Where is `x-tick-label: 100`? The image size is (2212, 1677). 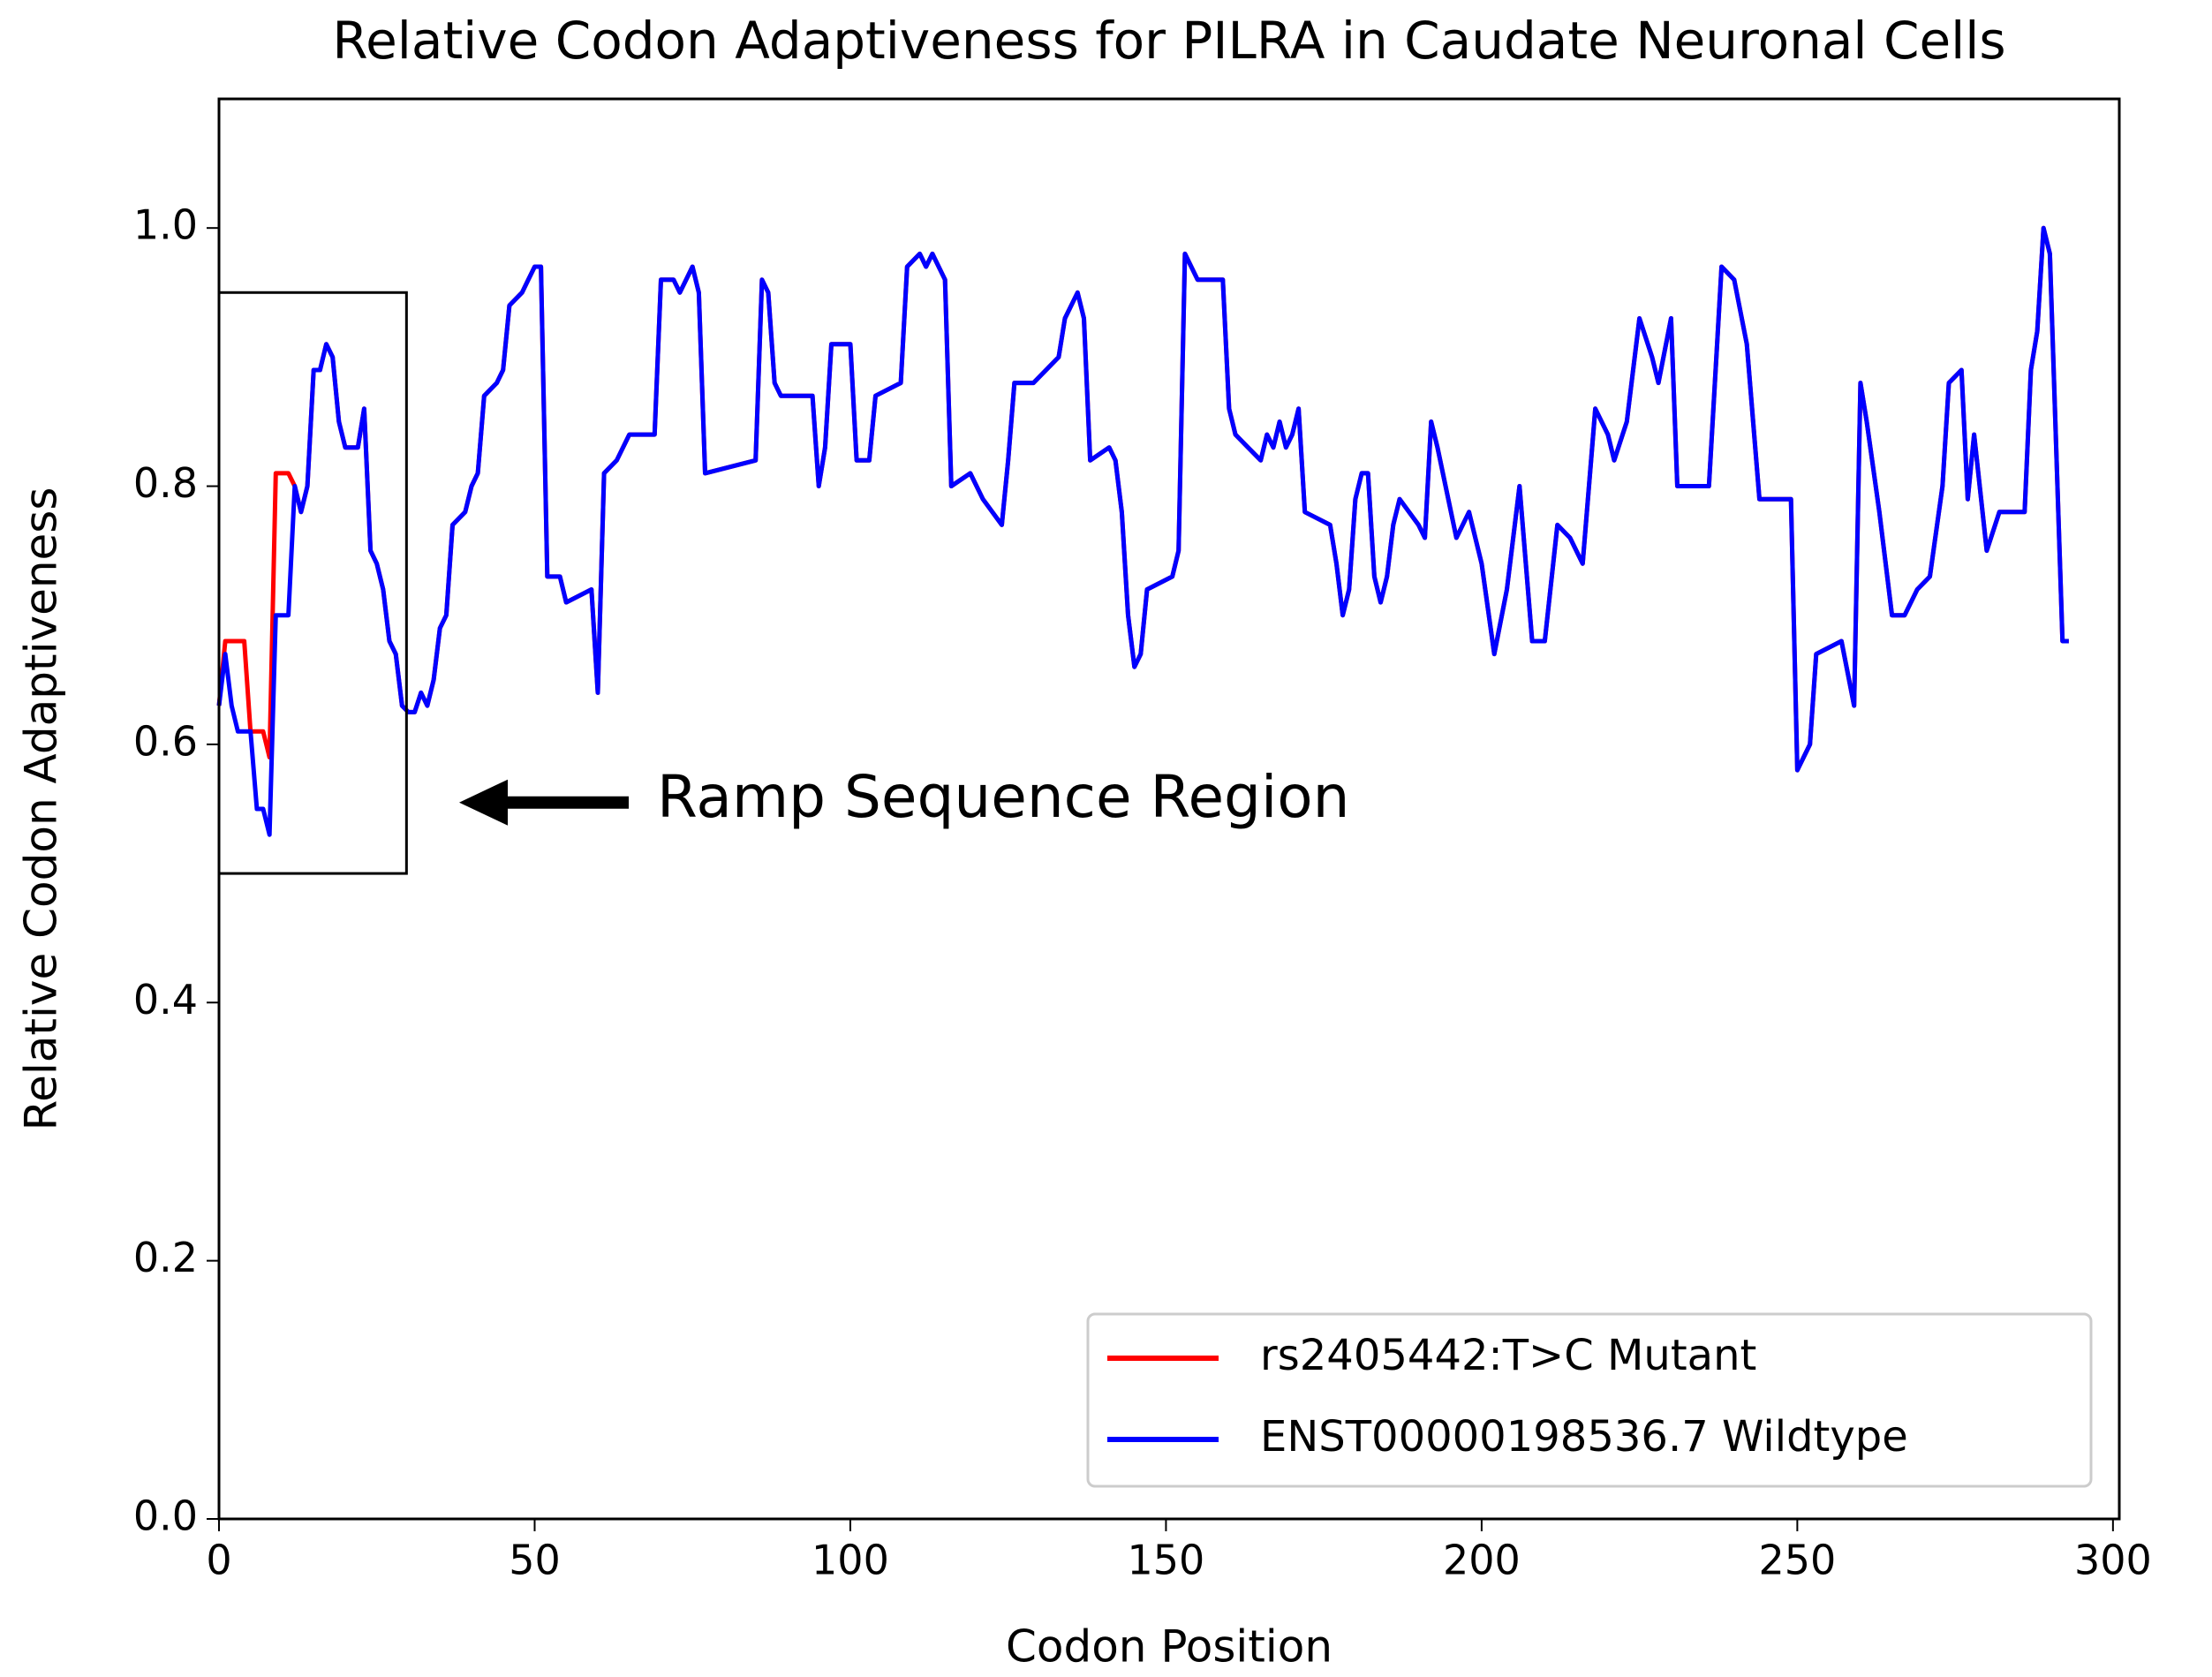
x-tick-label: 100 is located at coordinates (850, 1561).